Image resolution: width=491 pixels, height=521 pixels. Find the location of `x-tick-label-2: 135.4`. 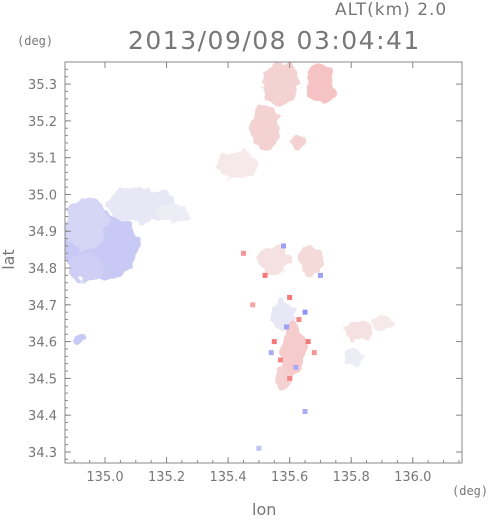

x-tick-label-2: 135.4 is located at coordinates (227, 477).